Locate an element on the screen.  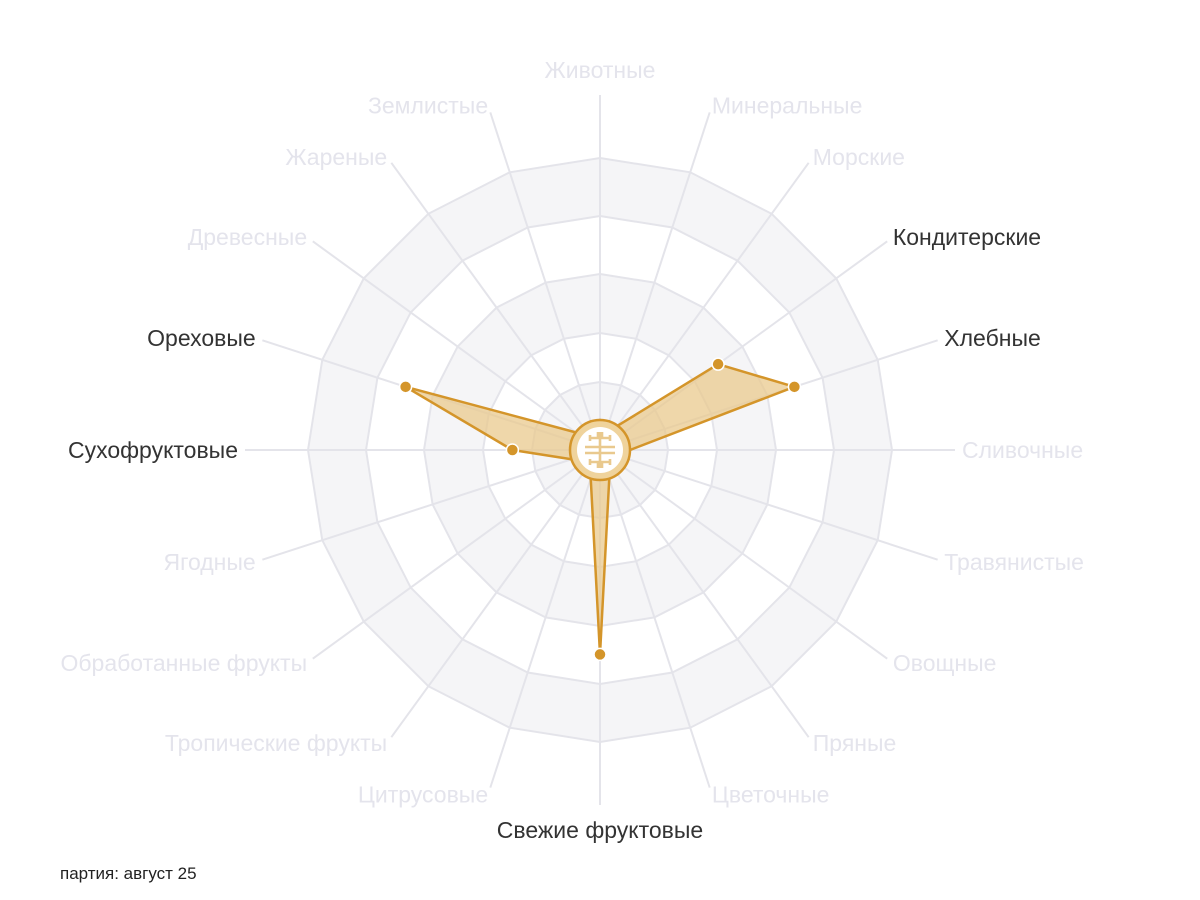
axis-label: Морские is located at coordinates (859, 157).